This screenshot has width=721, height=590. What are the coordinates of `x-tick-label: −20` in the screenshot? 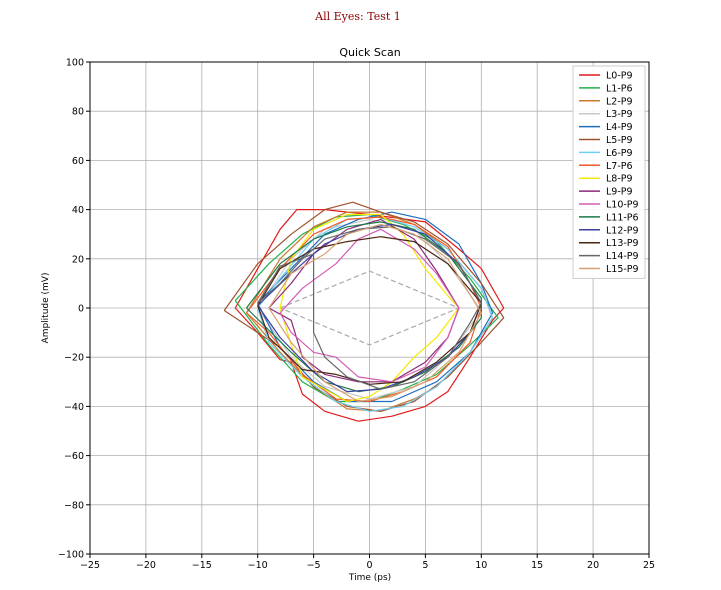 It's located at (146, 565).